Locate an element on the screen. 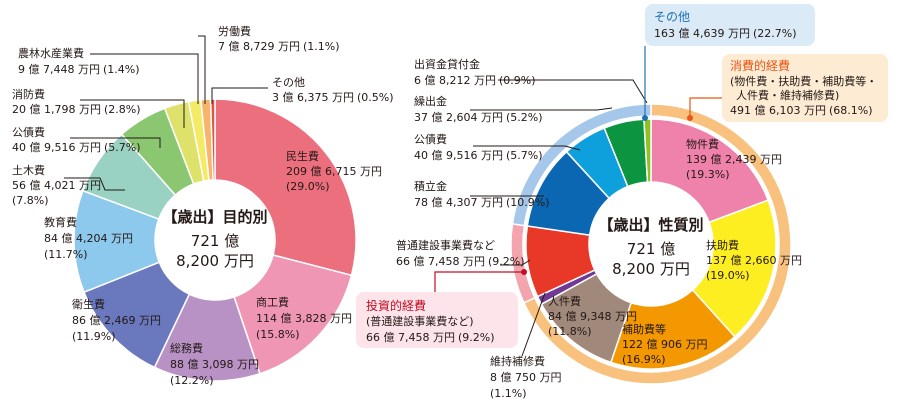 Image resolution: width=900 pixels, height=404 pixels. label-norin: 農林水産業費 9 億 7,448 万円 (1.4%) is located at coordinates (79, 61).